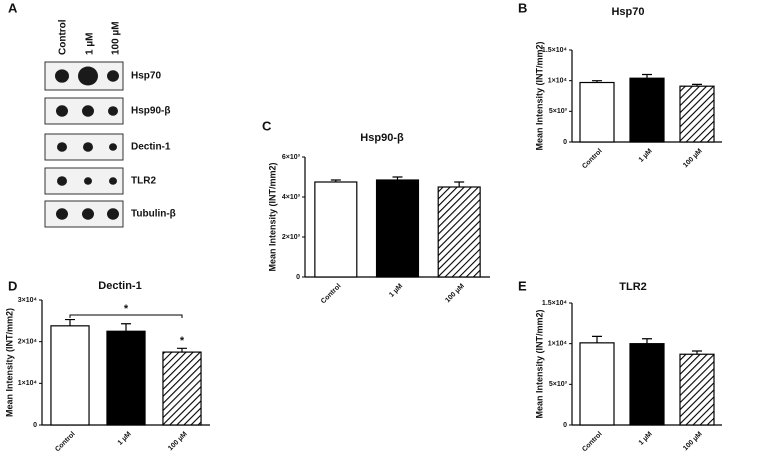 This screenshot has width=760, height=461. I want to click on y-tick-label: 3×10⁴, so click(28, 300).